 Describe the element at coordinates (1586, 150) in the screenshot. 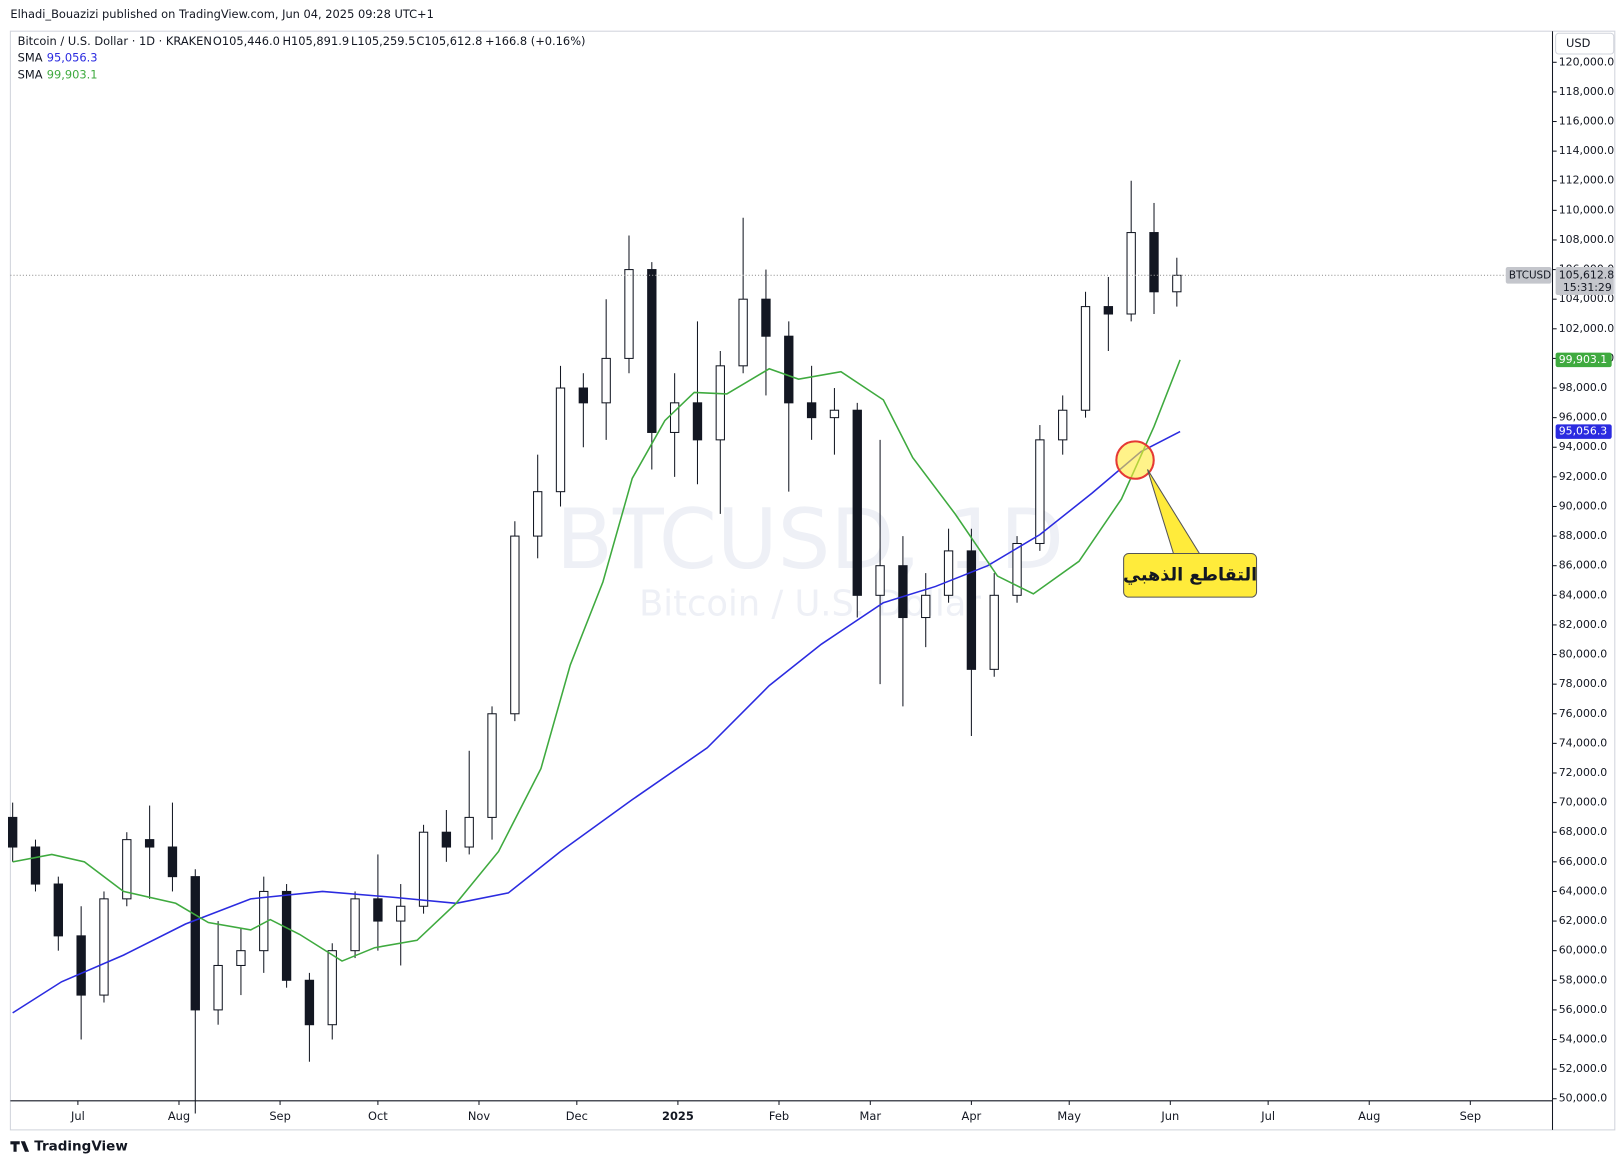

I see `y-tick-label: 114,000.0` at that location.